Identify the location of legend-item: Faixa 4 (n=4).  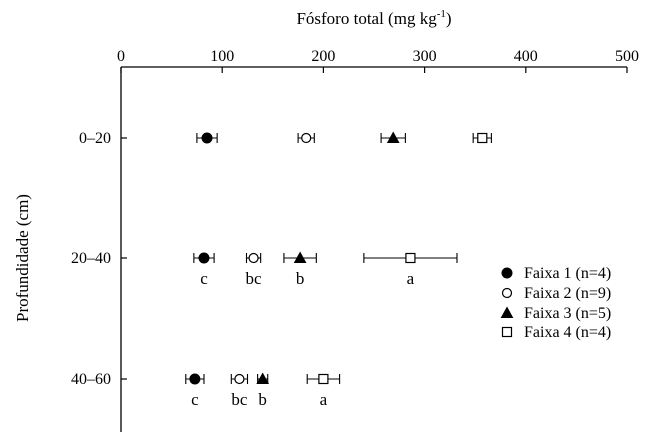
(556, 332).